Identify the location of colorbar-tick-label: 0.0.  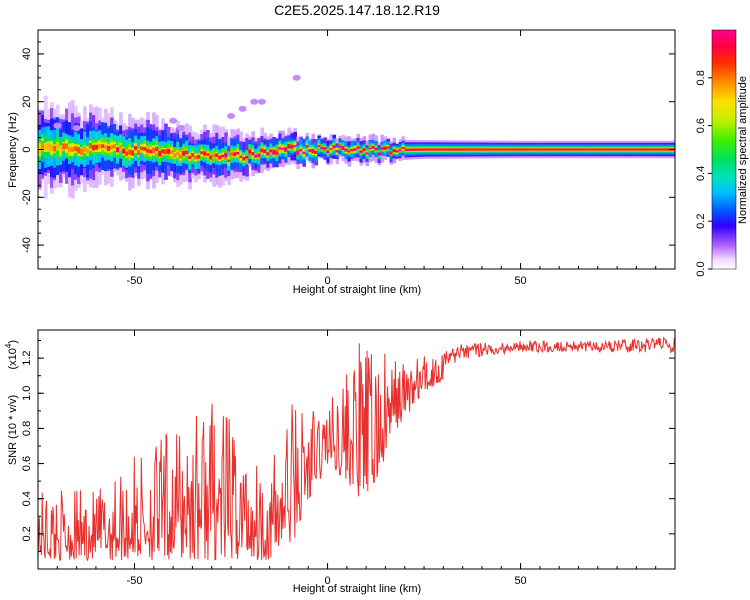
(701, 268).